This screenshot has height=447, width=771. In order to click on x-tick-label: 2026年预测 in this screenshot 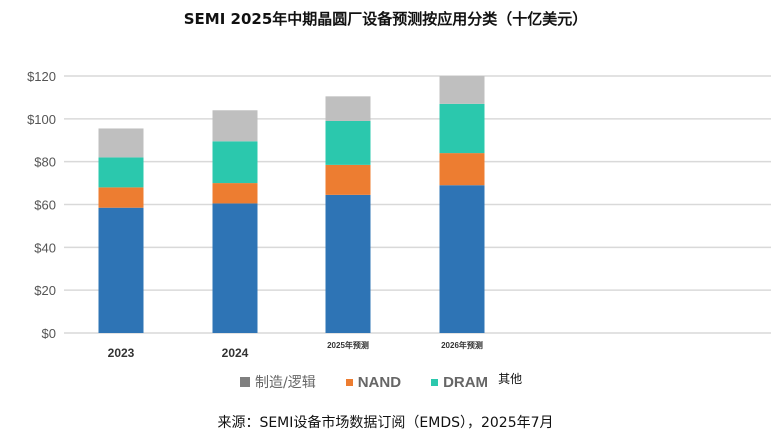, I will do `click(462, 345)`.